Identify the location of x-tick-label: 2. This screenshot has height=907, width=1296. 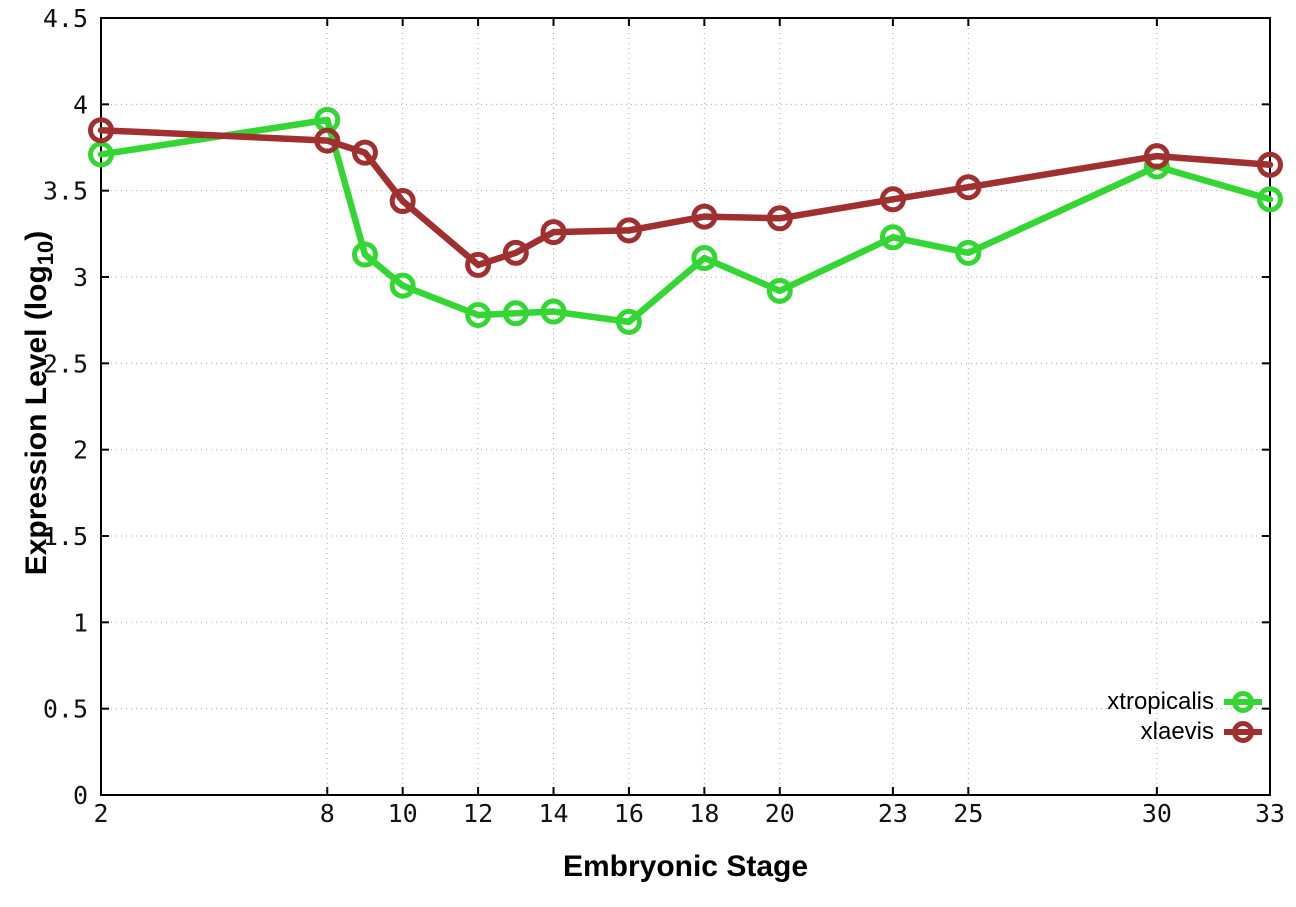
(100, 813).